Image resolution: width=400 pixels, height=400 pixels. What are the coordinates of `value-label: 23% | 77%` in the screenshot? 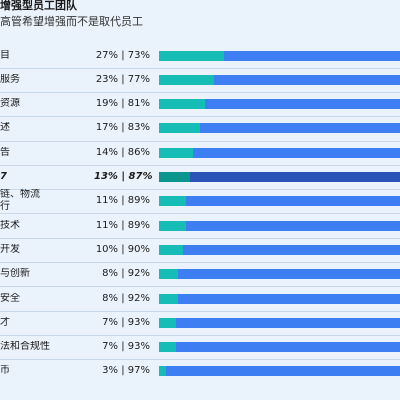 It's located at (122, 79).